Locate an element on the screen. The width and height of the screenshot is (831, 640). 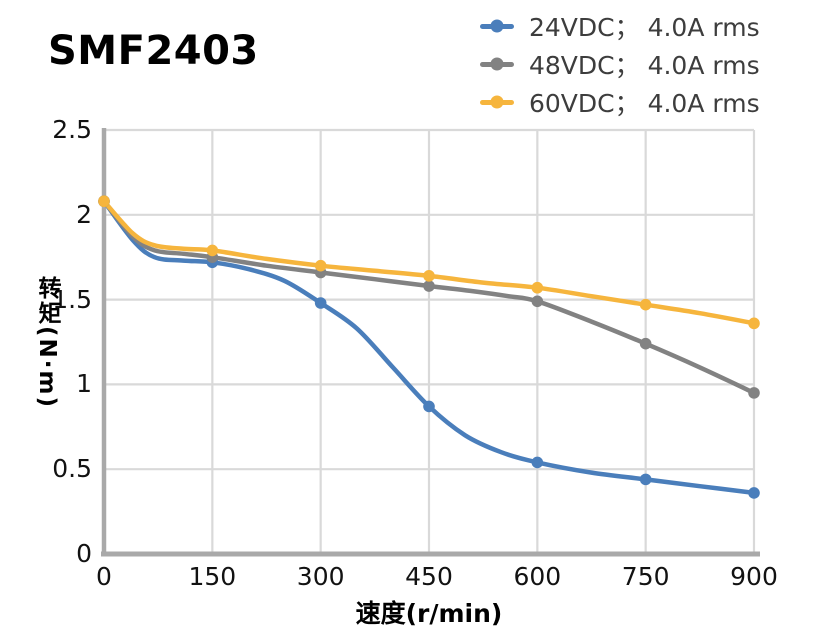
legend-item-0: 24VDC； 4.0A rms is located at coordinates (620, 26).